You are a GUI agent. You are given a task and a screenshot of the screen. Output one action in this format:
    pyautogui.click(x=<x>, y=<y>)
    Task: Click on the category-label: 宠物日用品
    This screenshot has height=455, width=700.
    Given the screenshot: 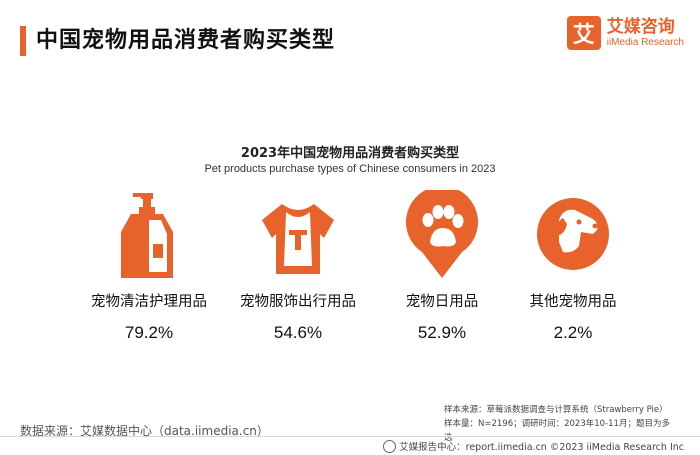 What is the action you would take?
    pyautogui.click(x=442, y=302)
    